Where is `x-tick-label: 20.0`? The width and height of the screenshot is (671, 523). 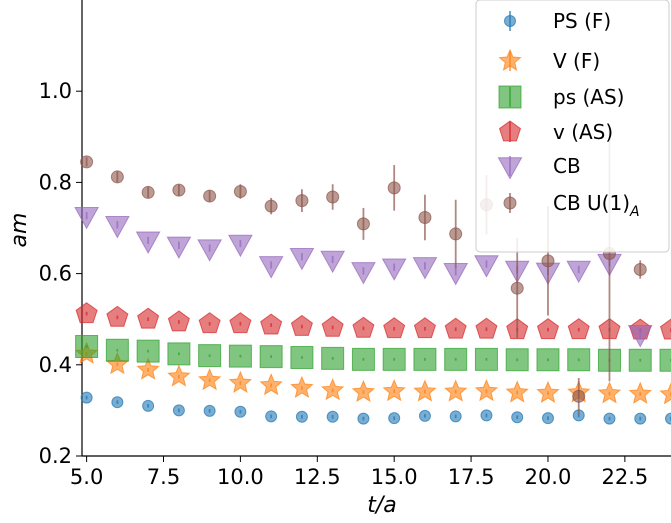
x-tick-label: 20.0 is located at coordinates (548, 477).